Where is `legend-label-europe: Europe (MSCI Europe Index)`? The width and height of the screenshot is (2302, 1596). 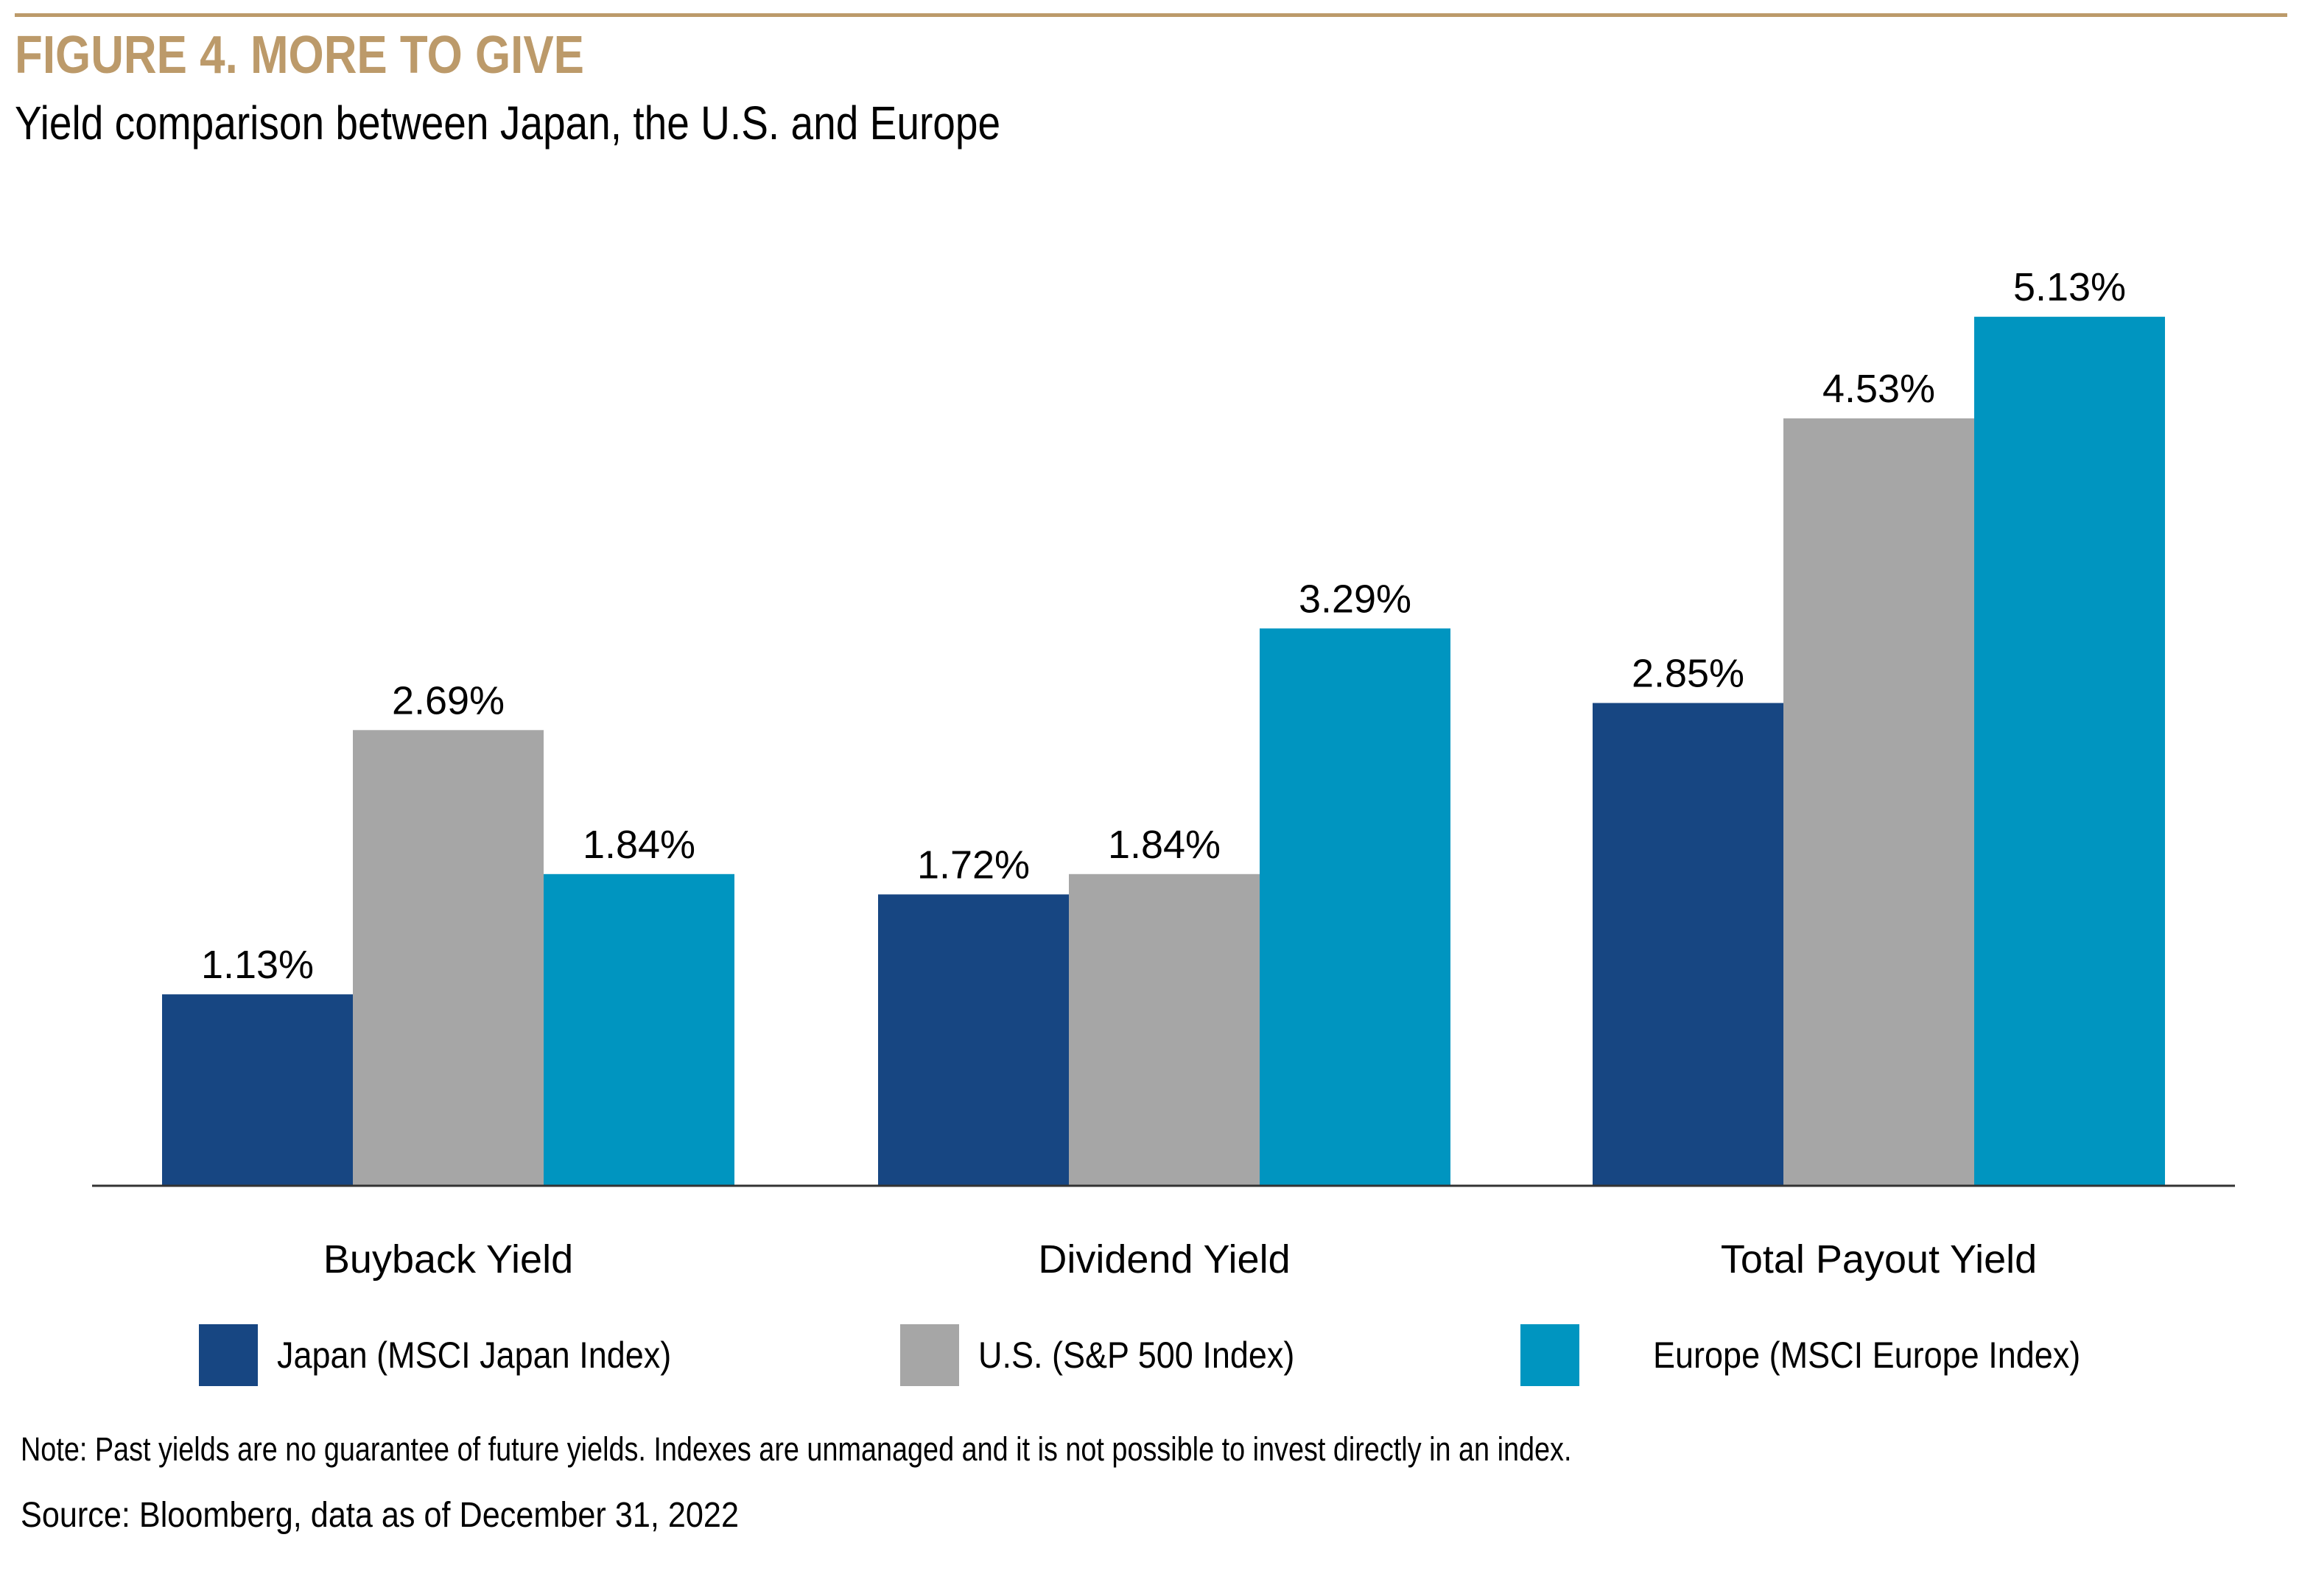
legend-label-europe: Europe (MSCI Europe Index) is located at coordinates (1867, 1356).